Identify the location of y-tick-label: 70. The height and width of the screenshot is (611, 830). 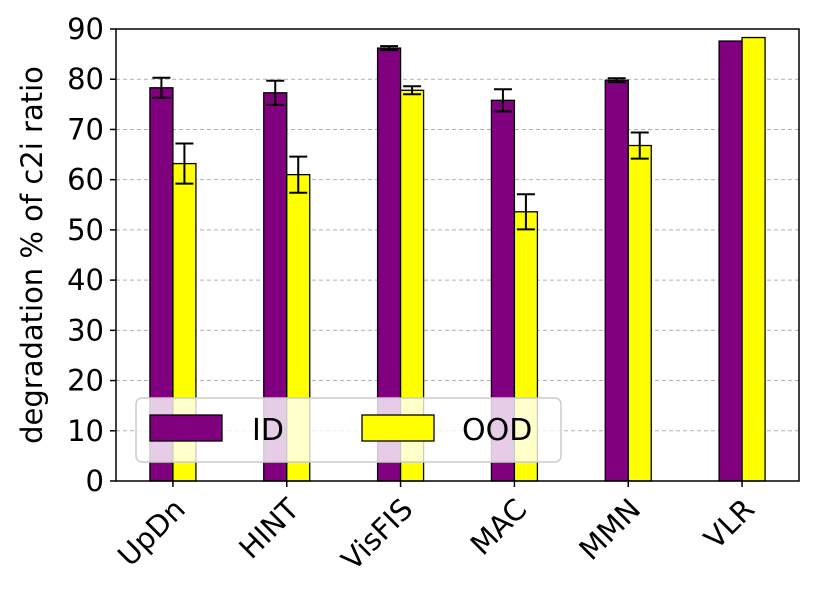
(85, 129).